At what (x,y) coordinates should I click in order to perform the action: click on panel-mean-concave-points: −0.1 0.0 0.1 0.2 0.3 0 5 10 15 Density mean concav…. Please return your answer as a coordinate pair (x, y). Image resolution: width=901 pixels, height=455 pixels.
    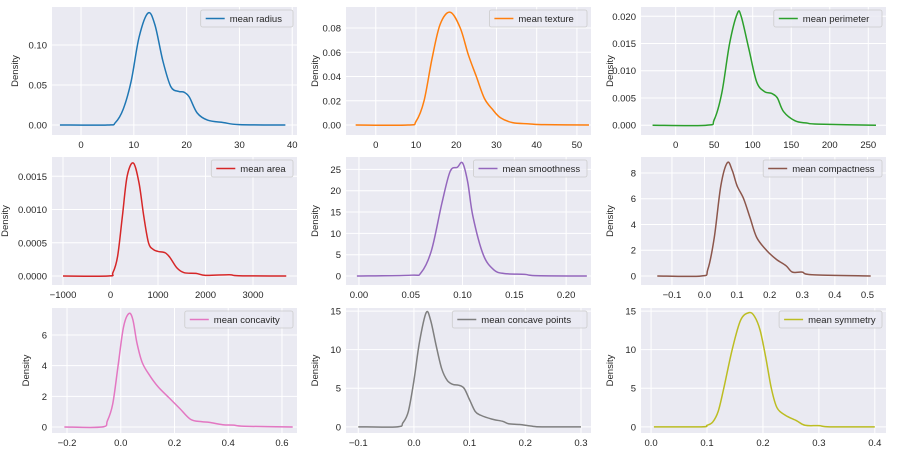
    Looking at the image, I should click on (450, 378).